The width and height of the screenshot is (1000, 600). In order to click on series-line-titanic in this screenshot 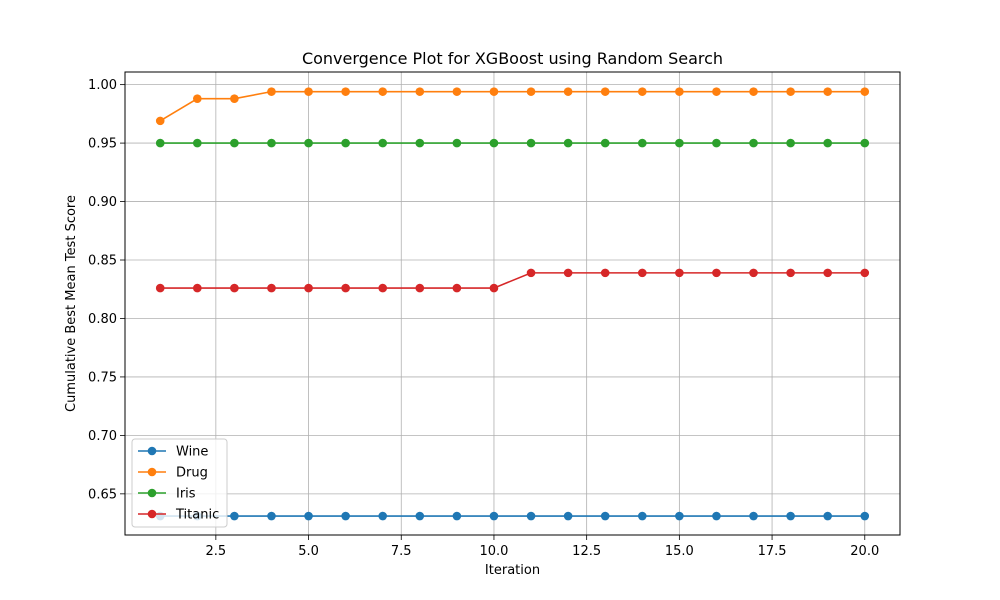, I will do `click(512, 280)`.